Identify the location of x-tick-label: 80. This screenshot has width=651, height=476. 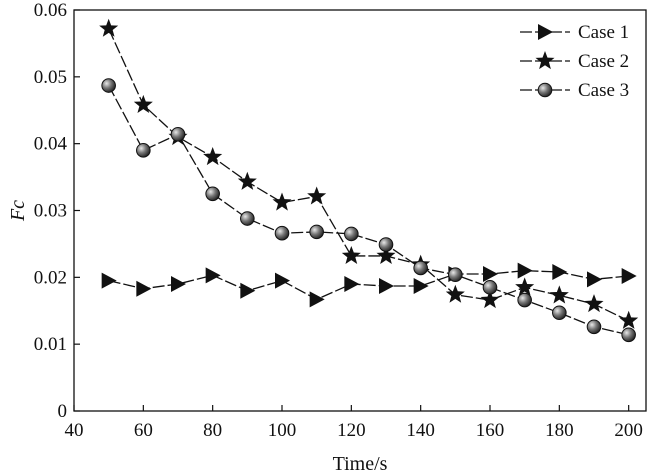
(212, 430).